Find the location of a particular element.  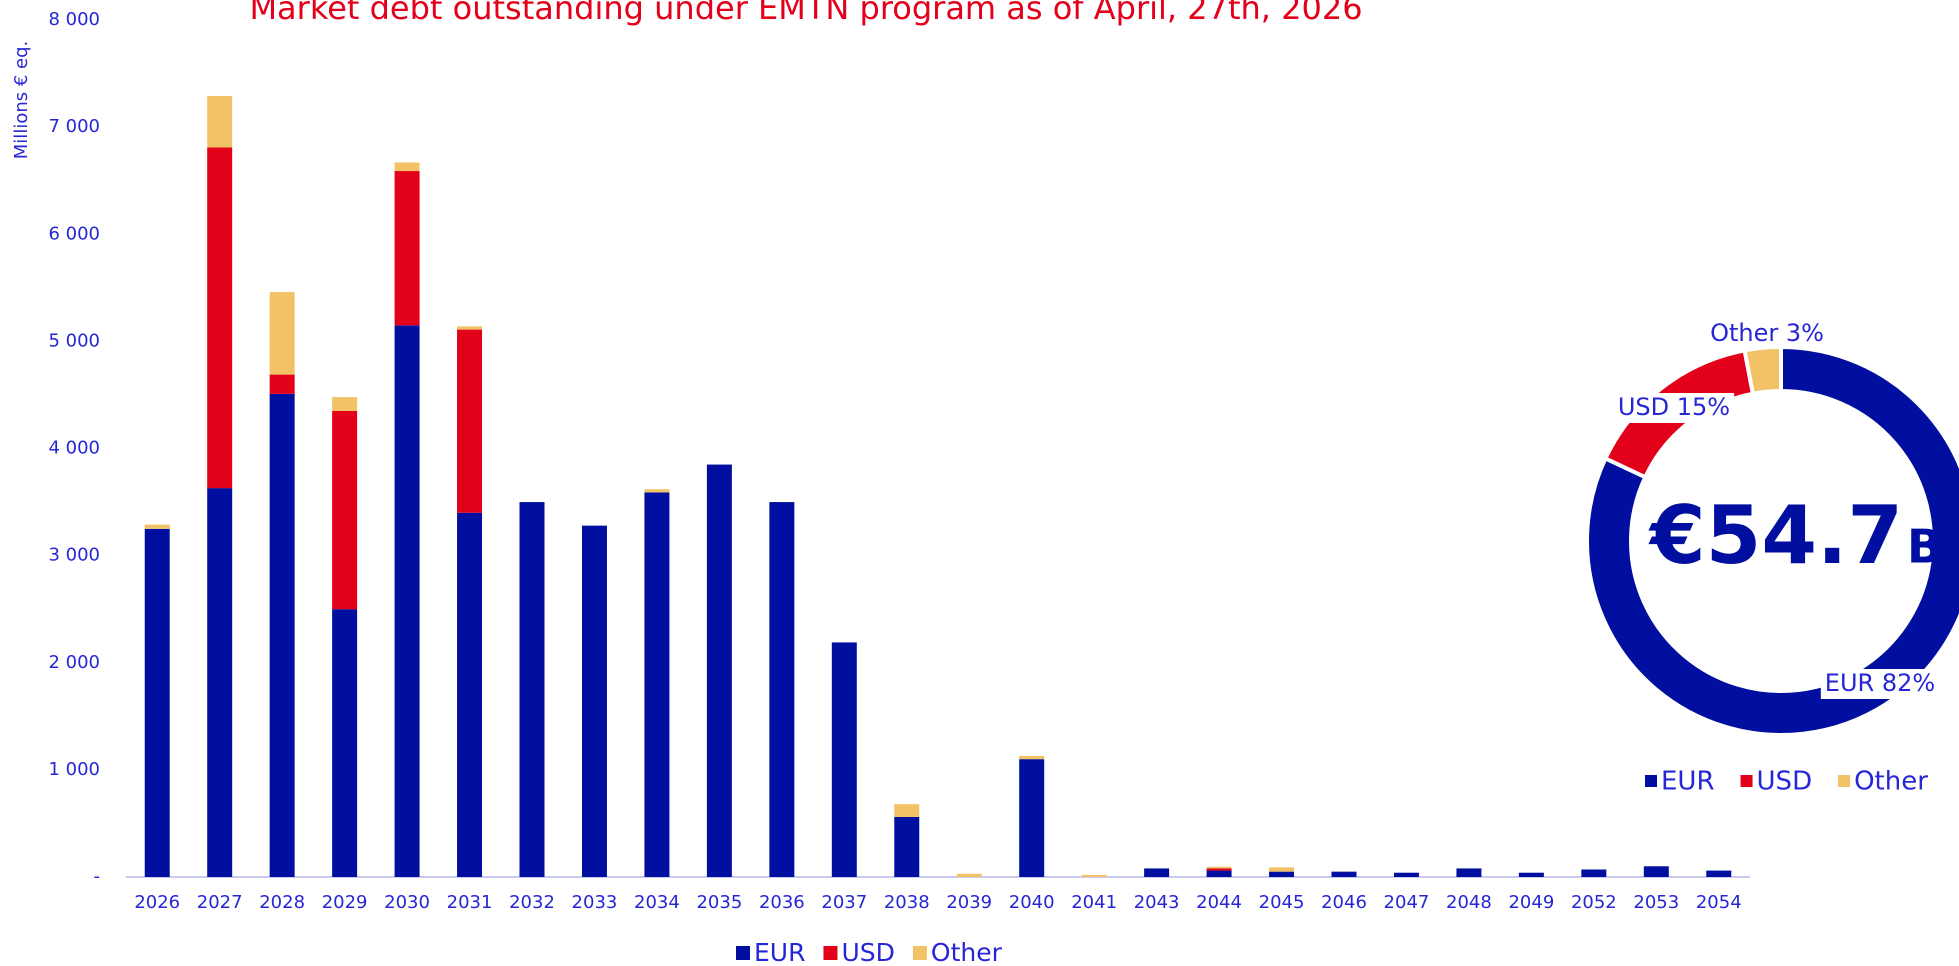

x-tick-label: 2038 is located at coordinates (907, 902).